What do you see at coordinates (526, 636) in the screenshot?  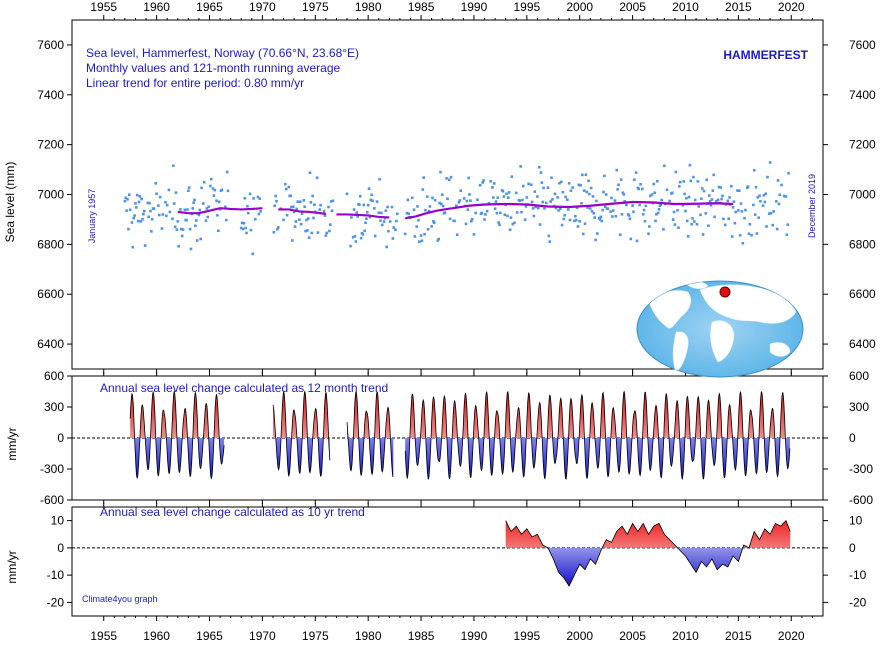 I see `x-tick-label-bottom: 1995` at bounding box center [526, 636].